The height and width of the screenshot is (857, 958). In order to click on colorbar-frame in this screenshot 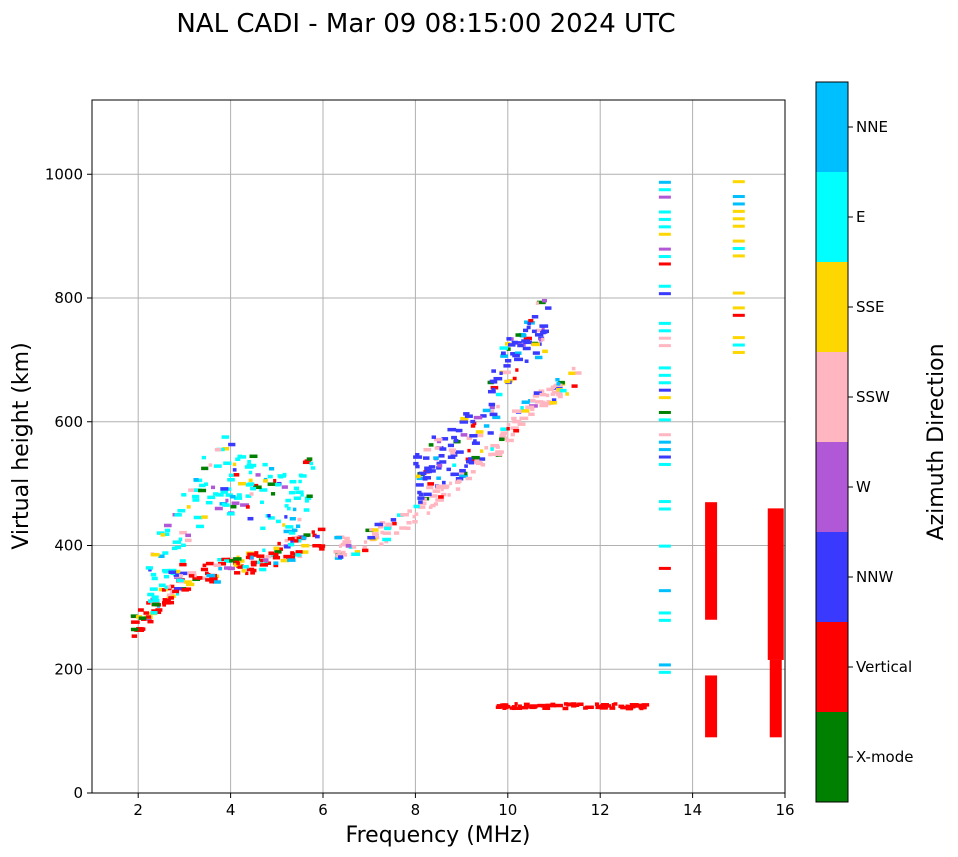, I will do `click(832, 442)`.